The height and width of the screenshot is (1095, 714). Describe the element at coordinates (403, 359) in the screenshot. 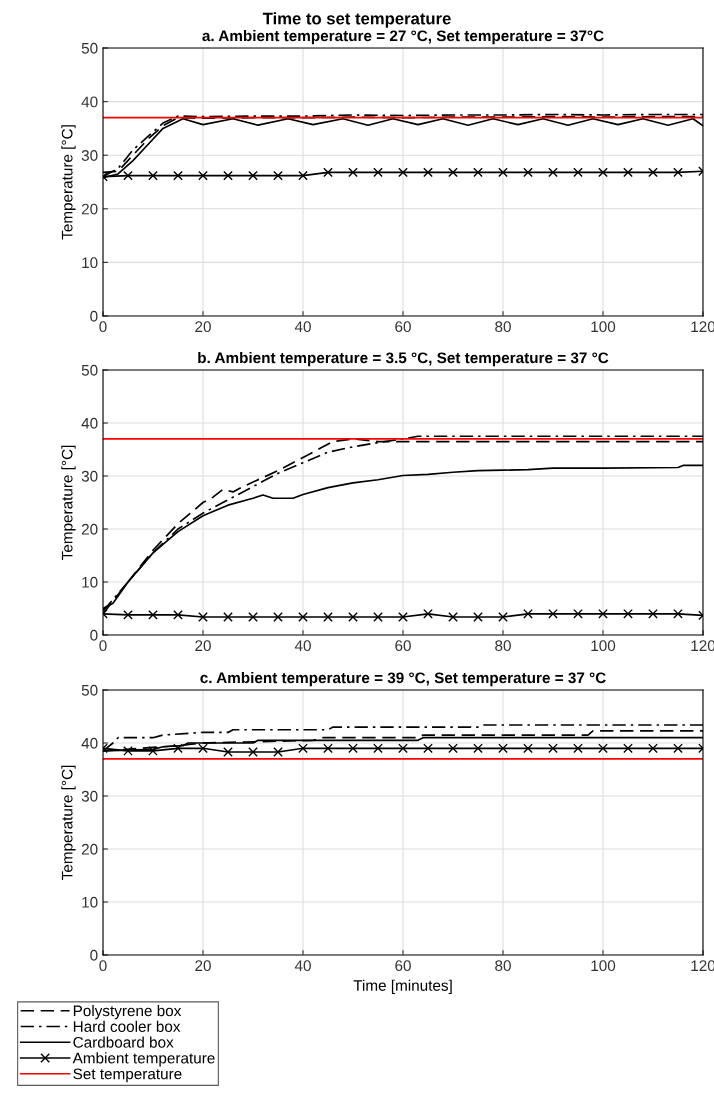

I see `chart-title: b. Ambient temperature = 3.5 °C, Set temperature = 37 °C` at that location.